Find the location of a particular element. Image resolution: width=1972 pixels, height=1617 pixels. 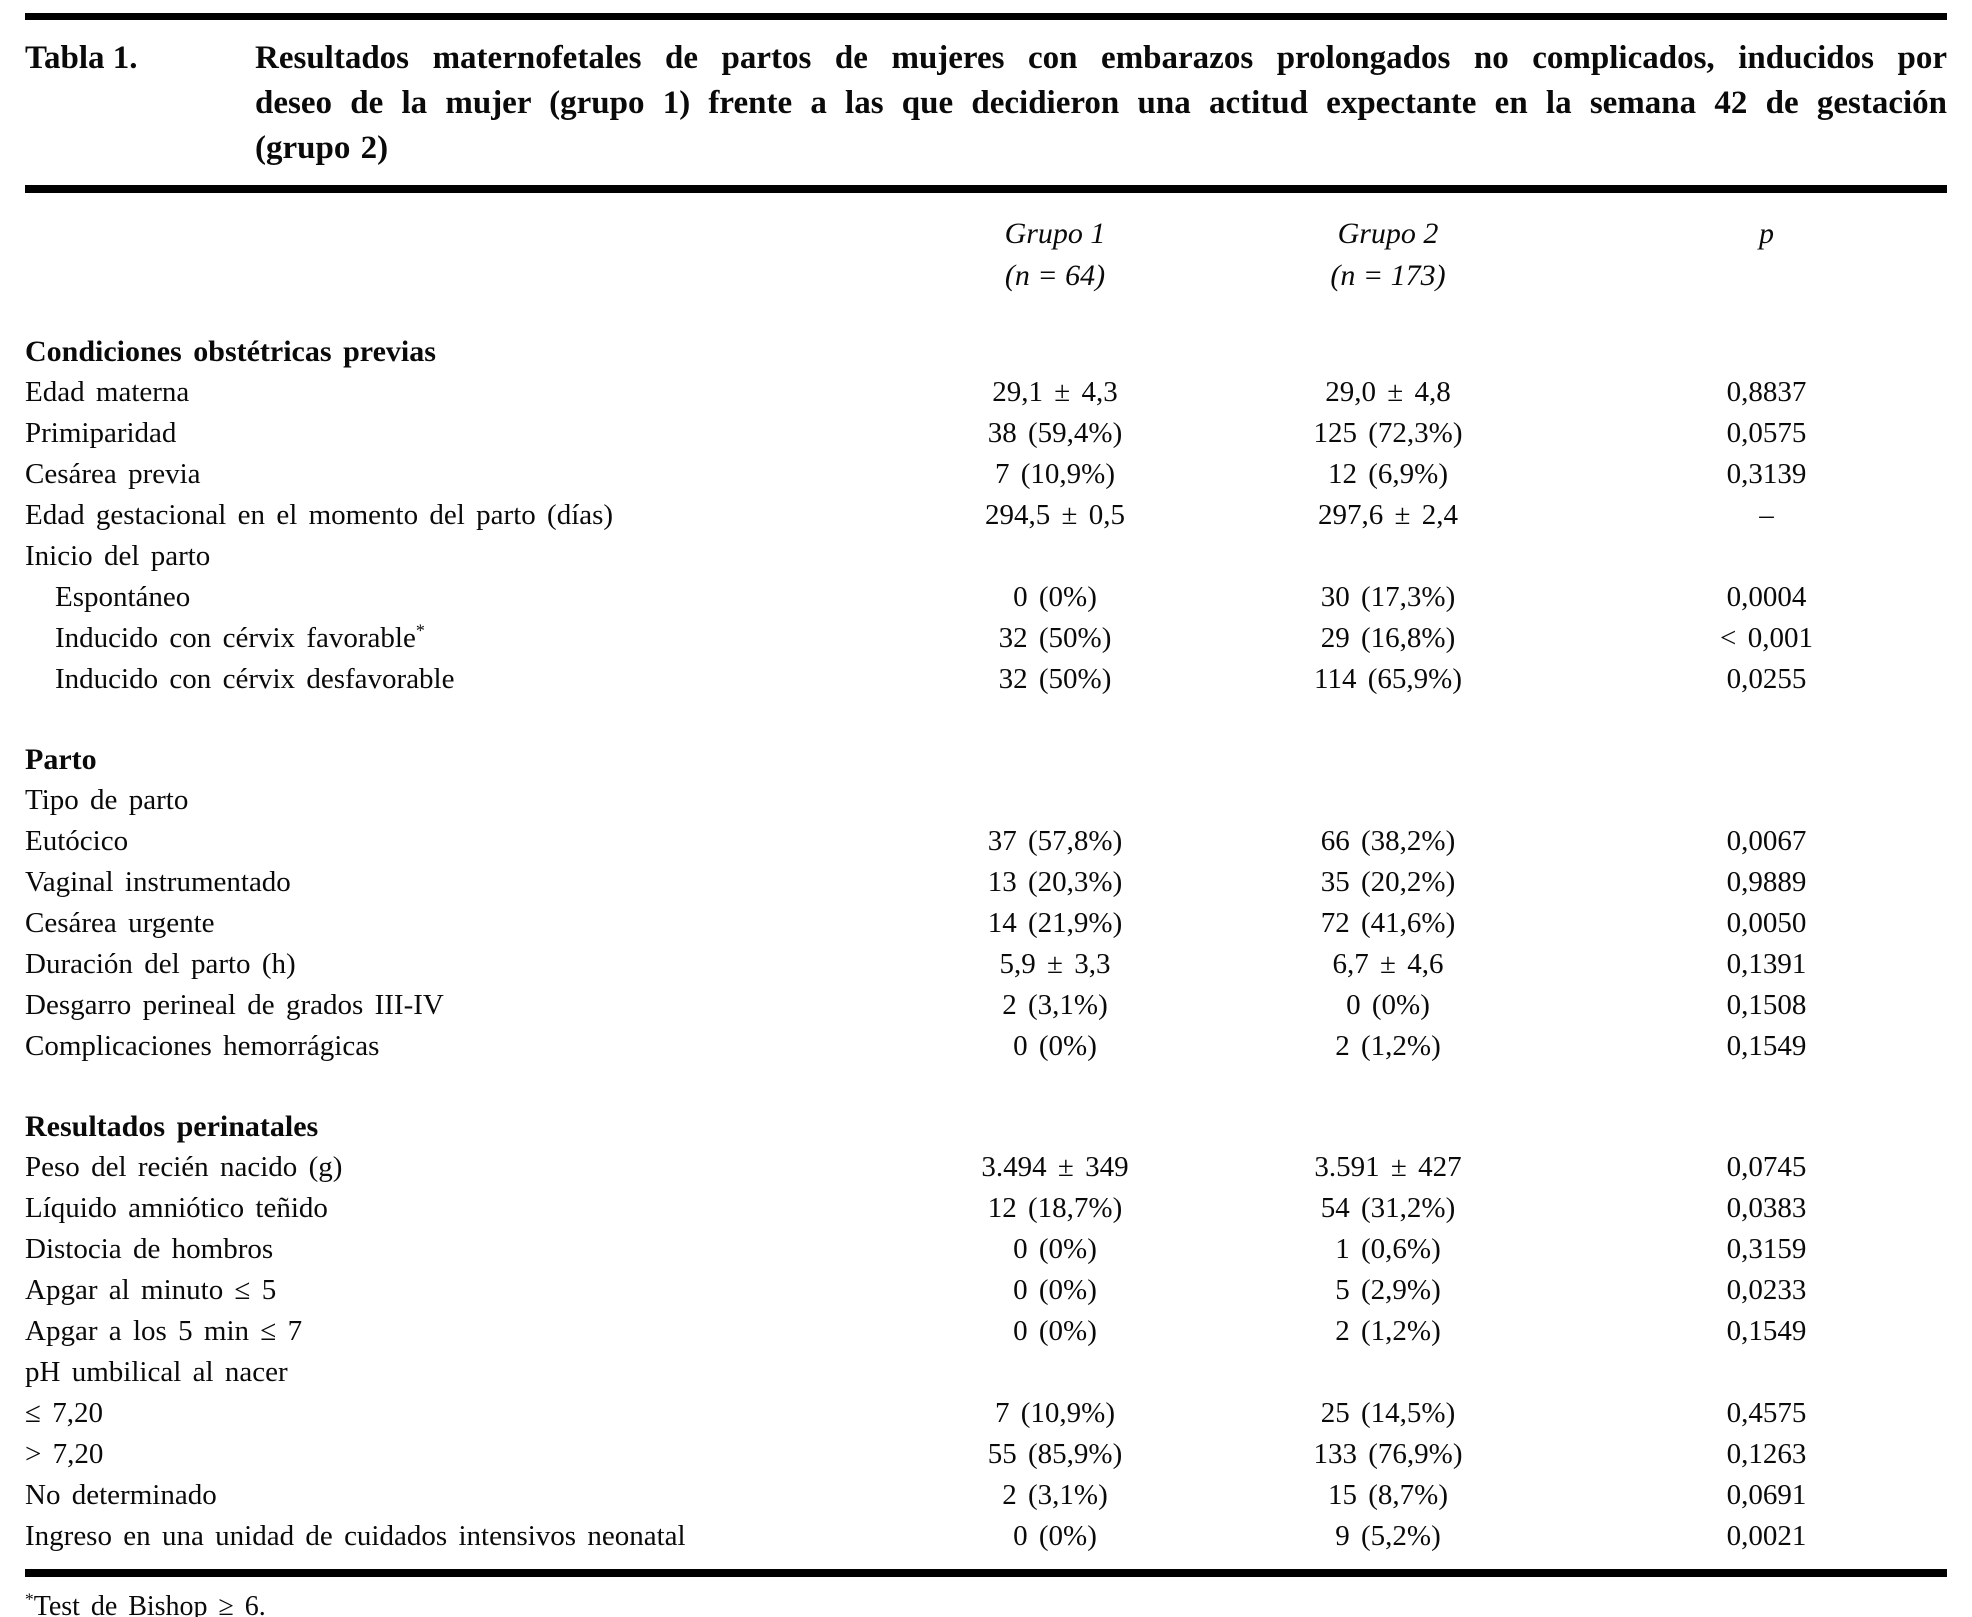

p-value: 0,9889 is located at coordinates (1766, 882).